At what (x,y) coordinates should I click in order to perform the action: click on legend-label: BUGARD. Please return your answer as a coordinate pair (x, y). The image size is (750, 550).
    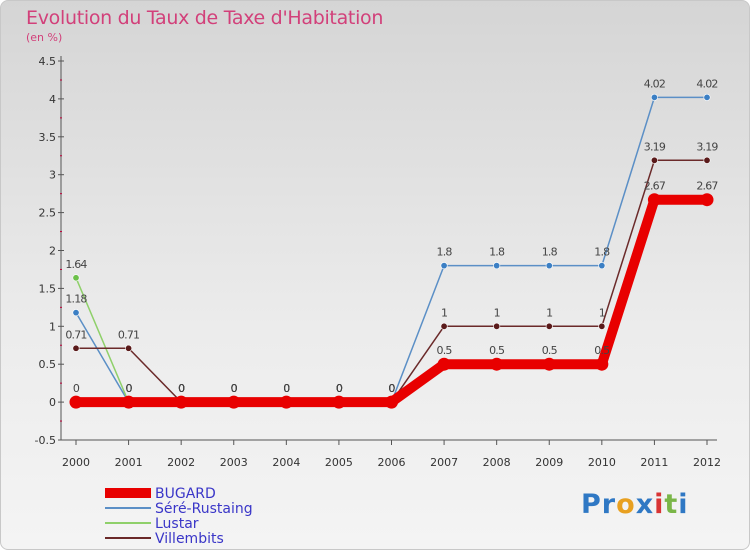
    Looking at the image, I should click on (185, 494).